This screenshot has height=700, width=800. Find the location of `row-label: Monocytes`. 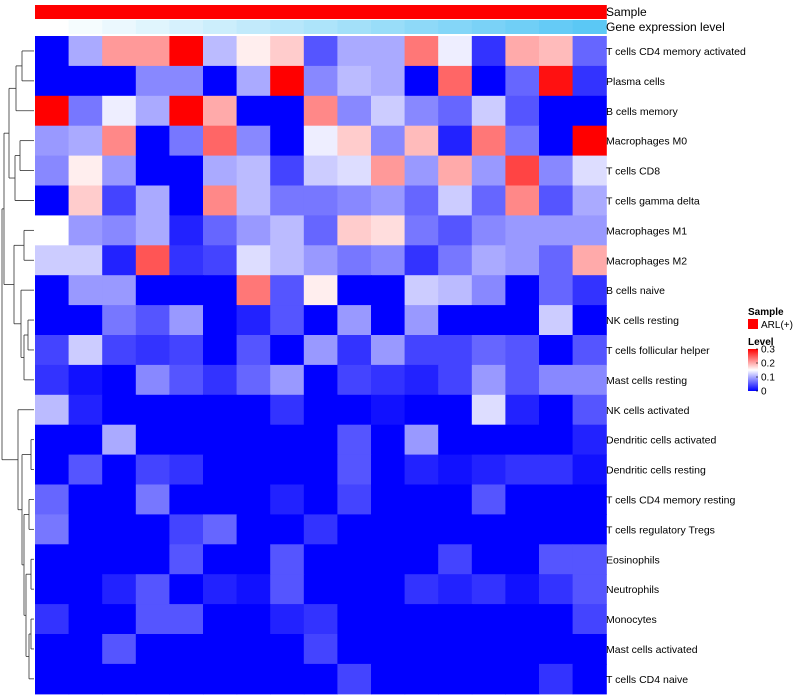

row-label: Monocytes is located at coordinates (631, 620).